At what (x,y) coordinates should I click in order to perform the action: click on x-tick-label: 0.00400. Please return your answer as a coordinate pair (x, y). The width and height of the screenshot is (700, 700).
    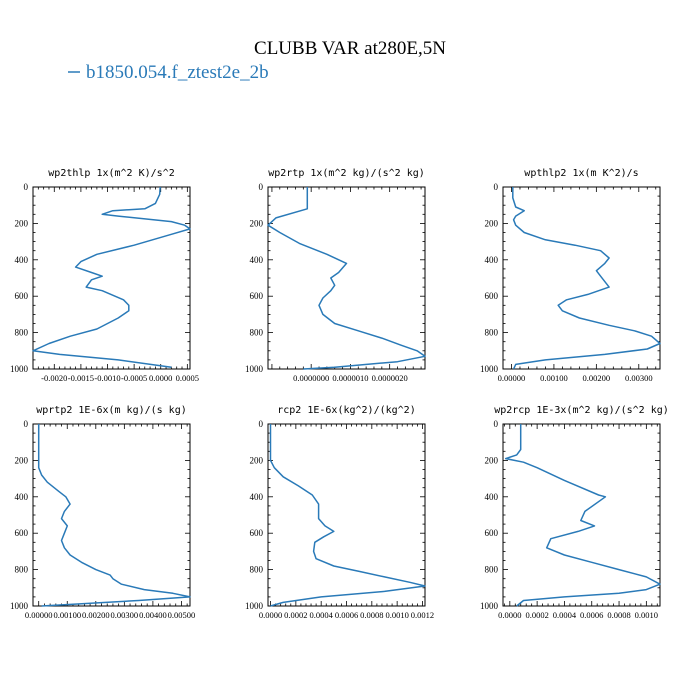
    Looking at the image, I should click on (153, 615).